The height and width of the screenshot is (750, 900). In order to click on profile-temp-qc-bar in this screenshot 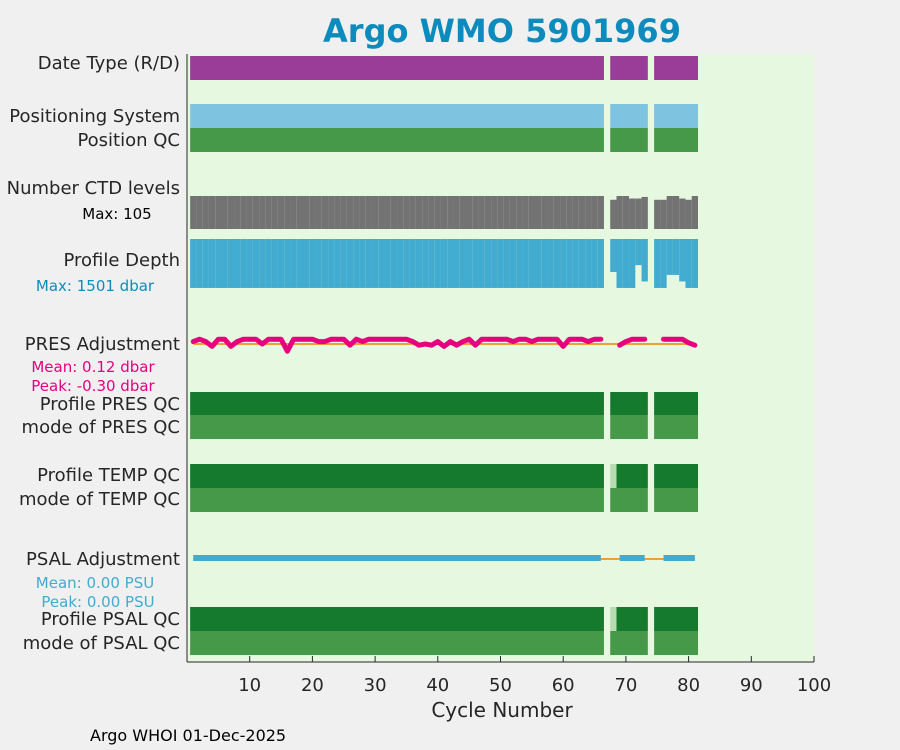, I will do `click(632, 476)`.